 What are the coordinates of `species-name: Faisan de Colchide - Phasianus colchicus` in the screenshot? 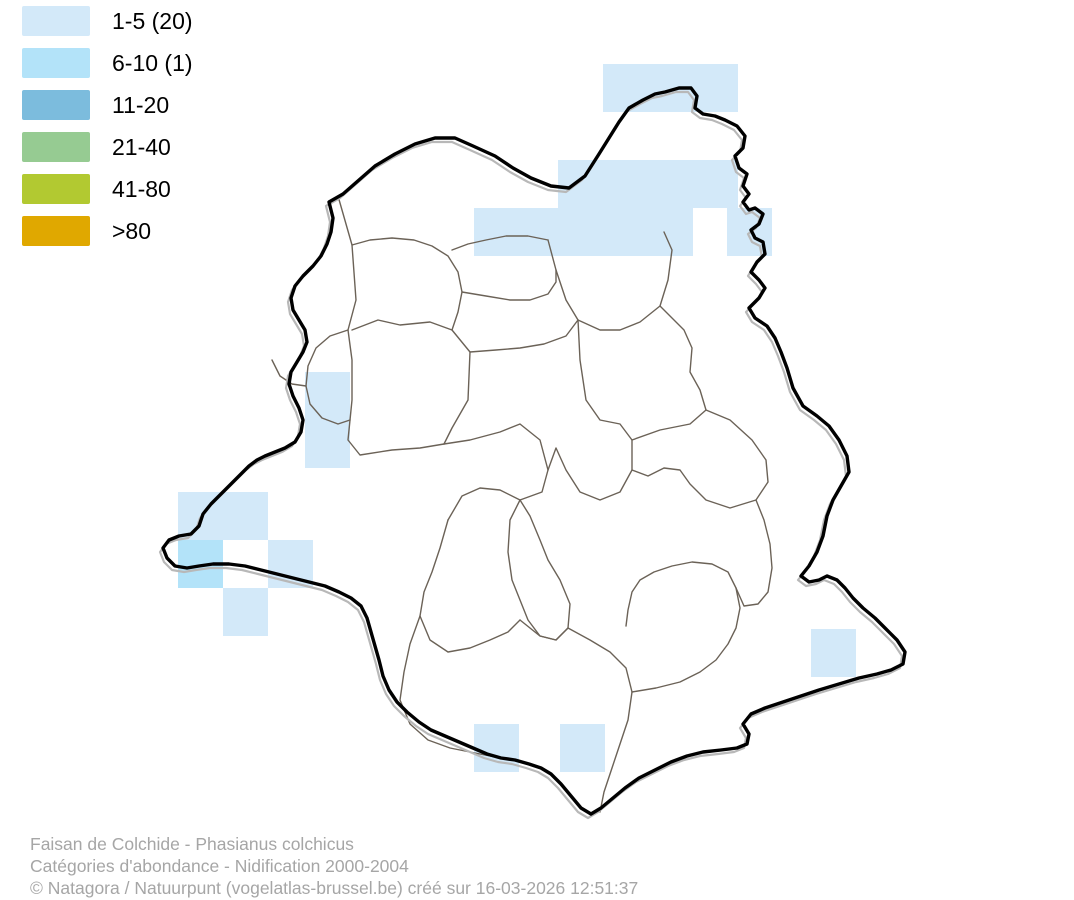 It's located at (192, 844).